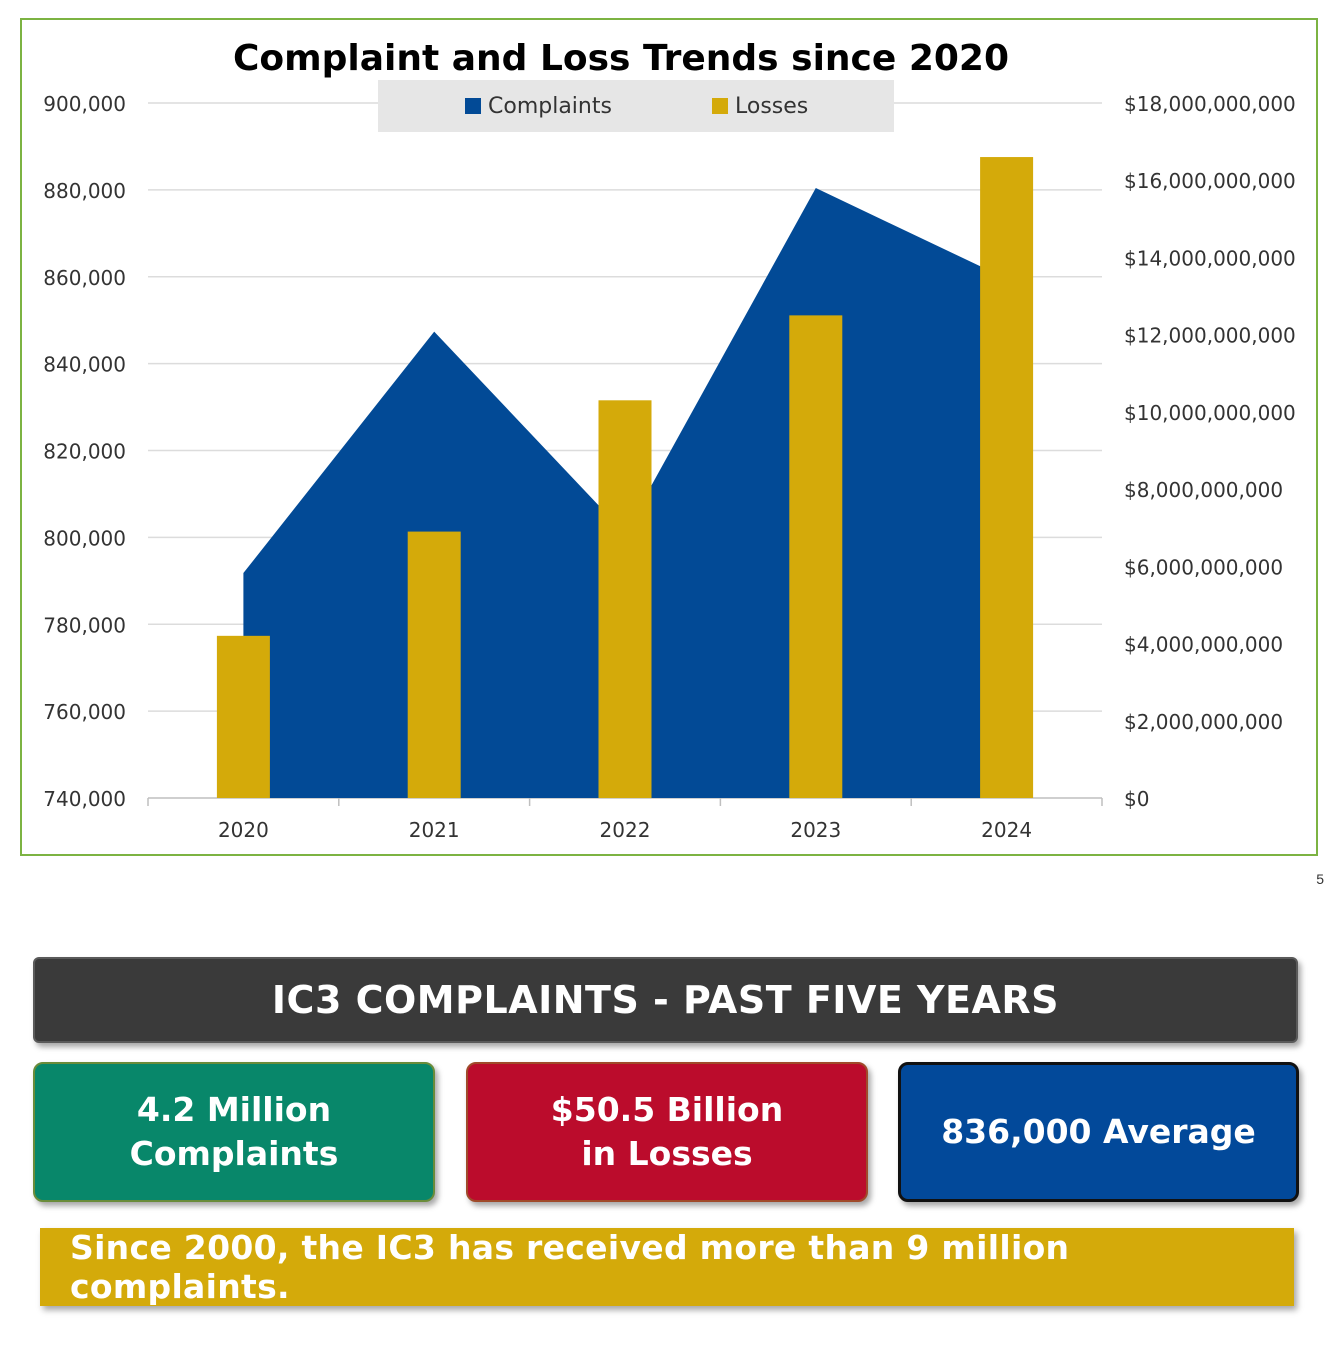 Image resolution: width=1332 pixels, height=1346 pixels. Describe the element at coordinates (1203, 567) in the screenshot. I see `y-right-tick-label: $6,000,000,000` at that location.